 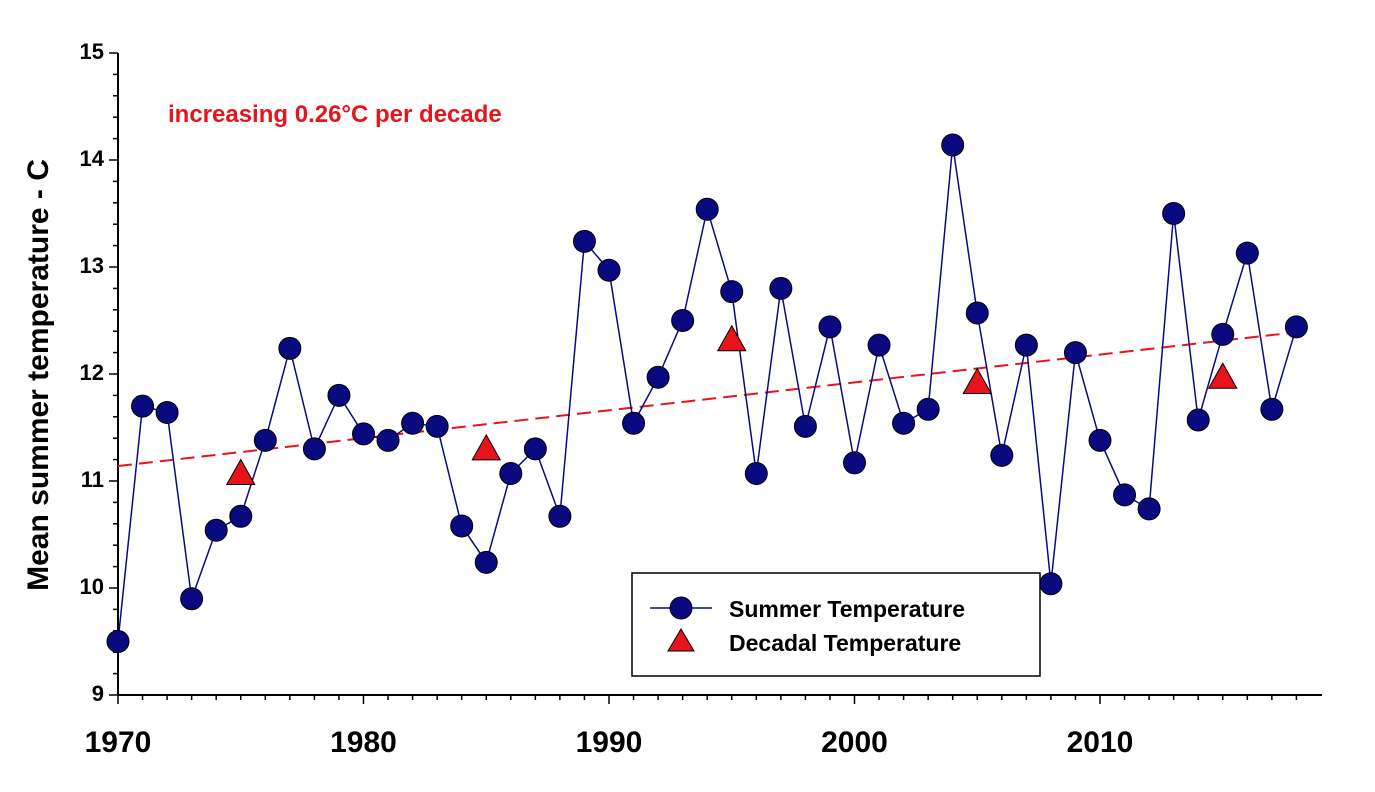 What do you see at coordinates (92, 372) in the screenshot?
I see `y-tick-label: 12` at bounding box center [92, 372].